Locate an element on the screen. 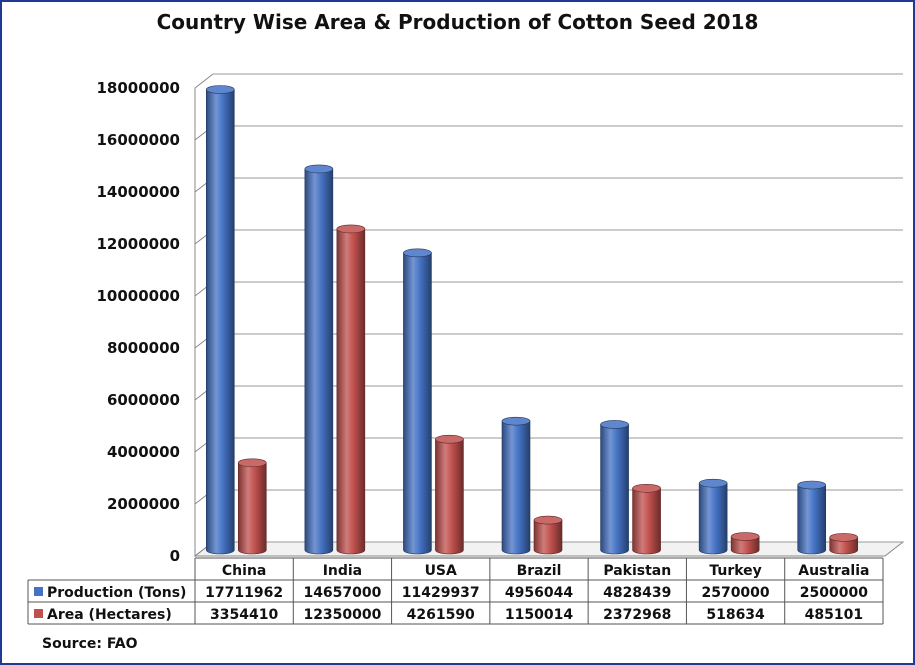  bar-production-brazil is located at coordinates (516, 487).